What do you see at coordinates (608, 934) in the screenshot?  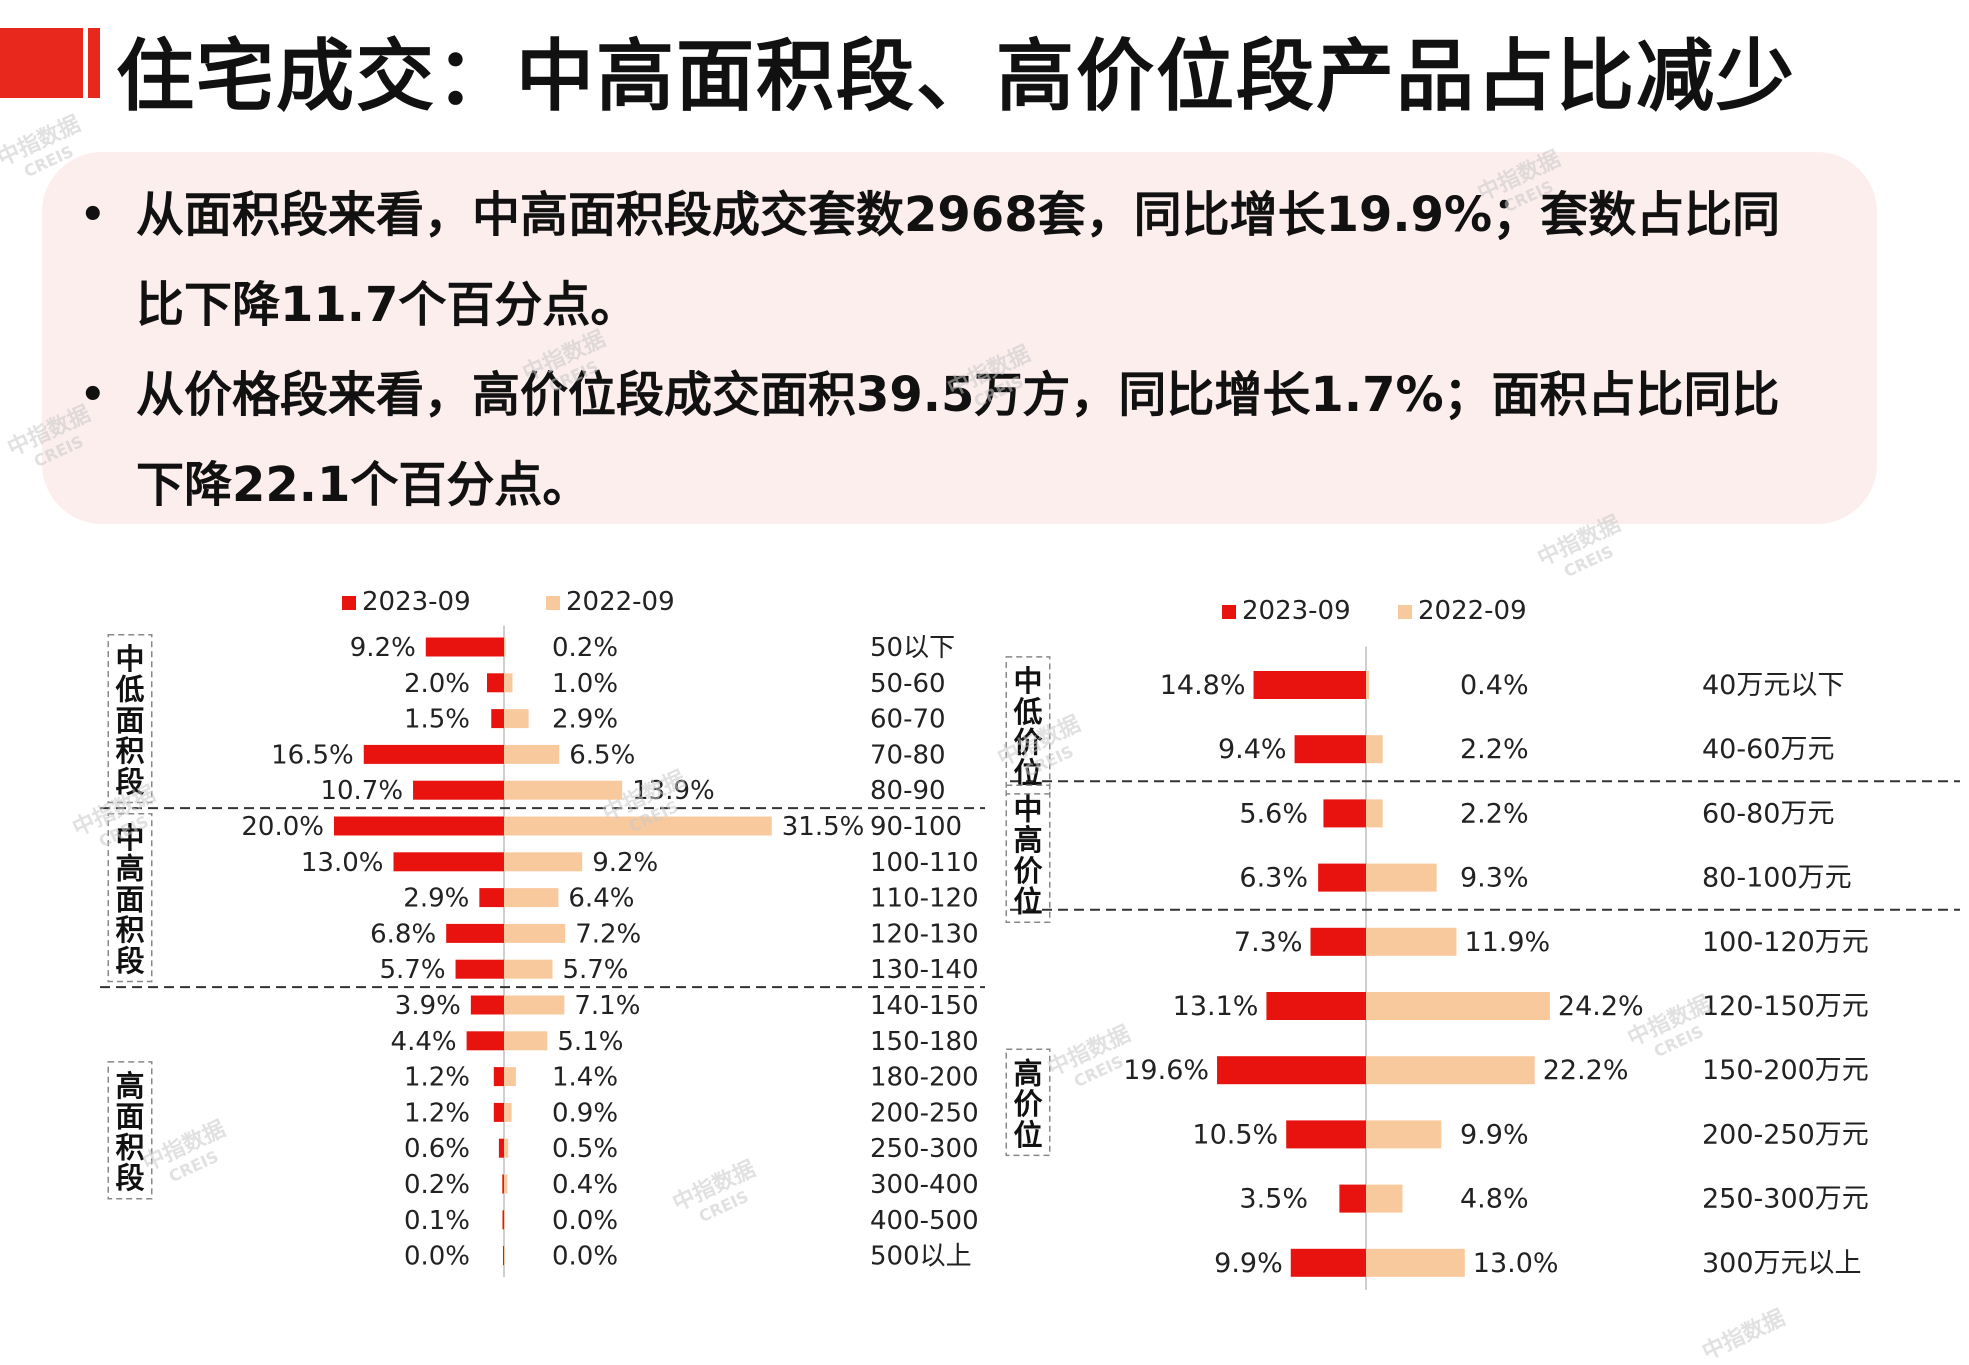 I see `value-label-2022-09: 7.2%` at bounding box center [608, 934].